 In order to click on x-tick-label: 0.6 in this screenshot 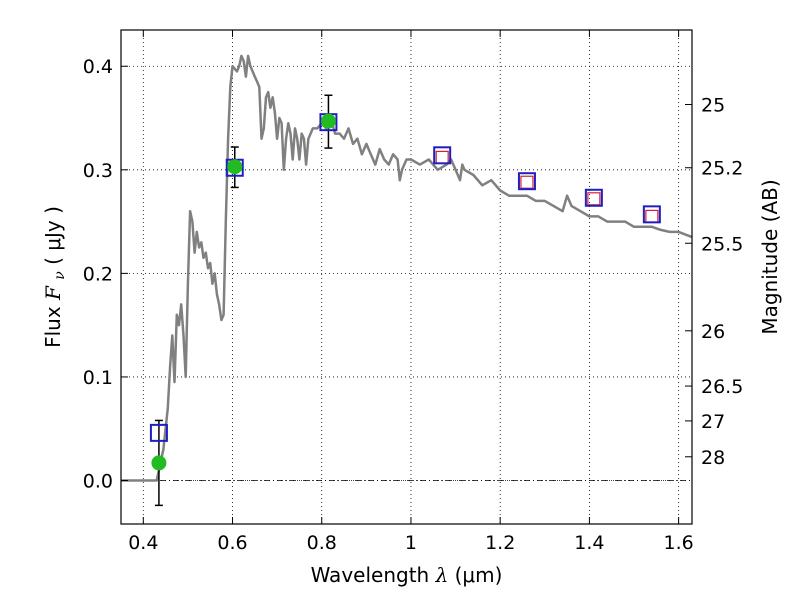, I will do `click(232, 543)`.